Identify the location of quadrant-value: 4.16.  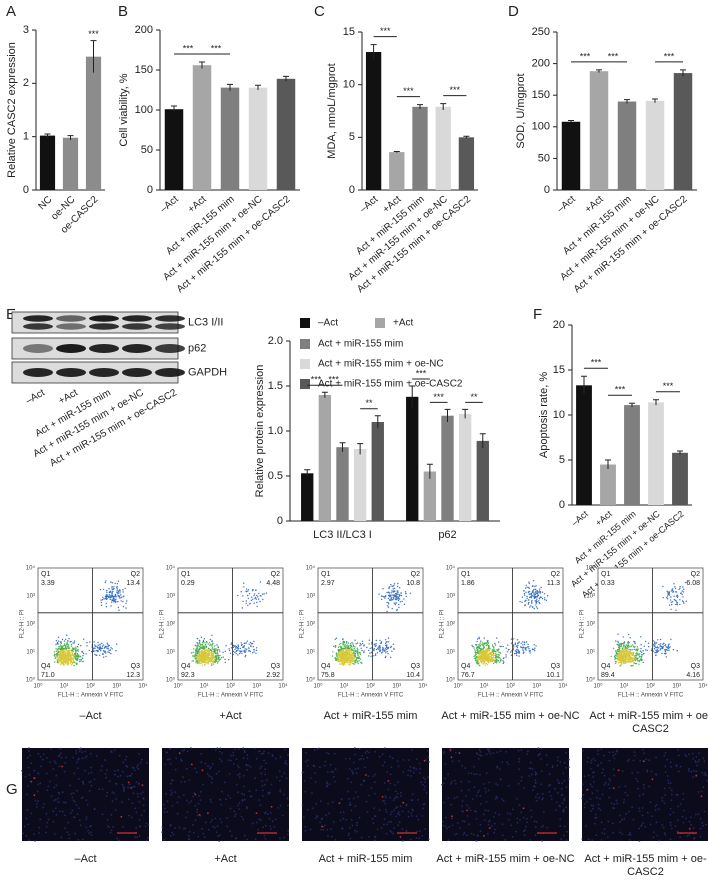
(693, 675).